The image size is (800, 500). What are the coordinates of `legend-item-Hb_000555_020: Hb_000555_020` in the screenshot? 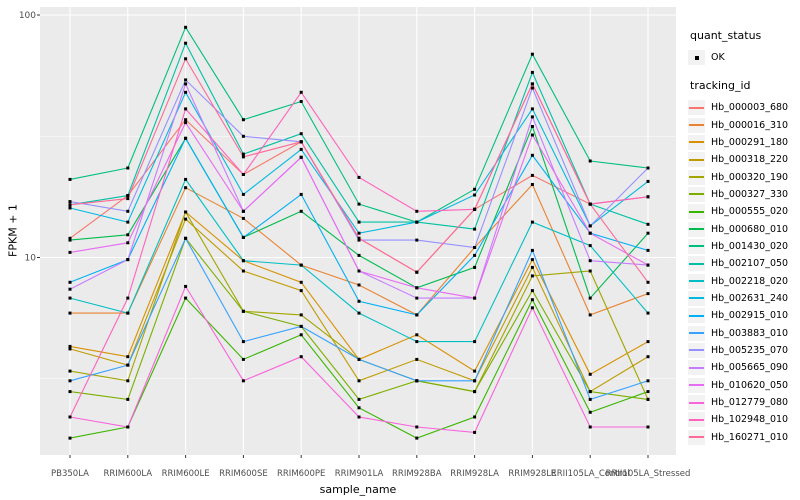 It's located at (743, 211).